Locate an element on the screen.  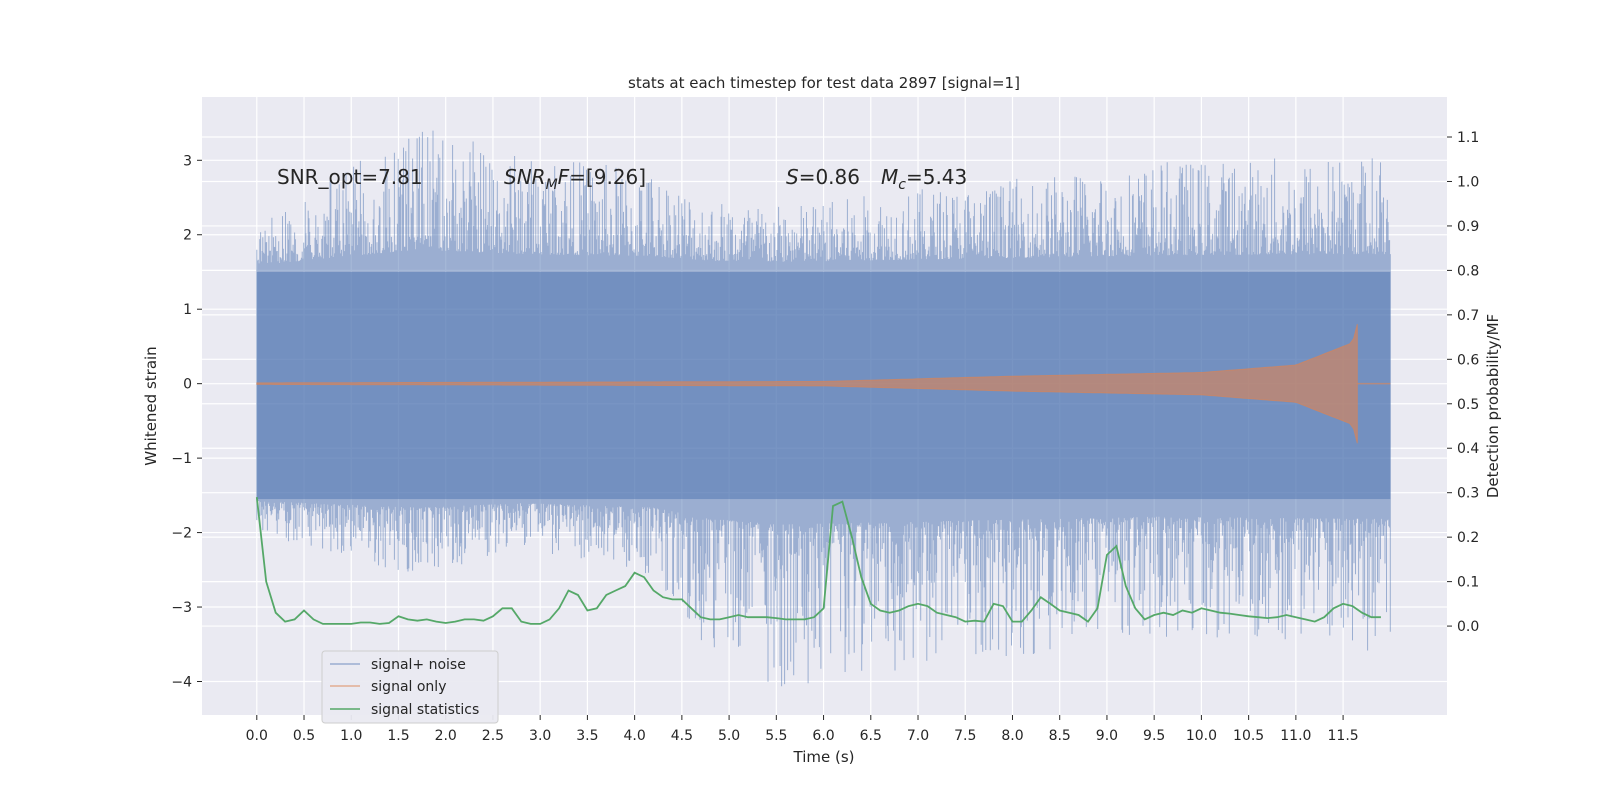
x-tick-label: 0.5 is located at coordinates (304, 736).